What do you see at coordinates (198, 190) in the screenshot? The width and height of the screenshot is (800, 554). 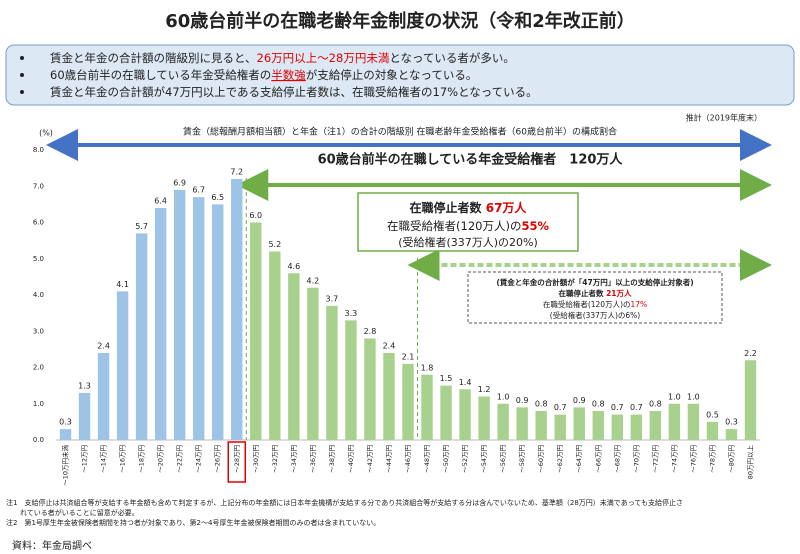 I see `value-label: 6.7` at bounding box center [198, 190].